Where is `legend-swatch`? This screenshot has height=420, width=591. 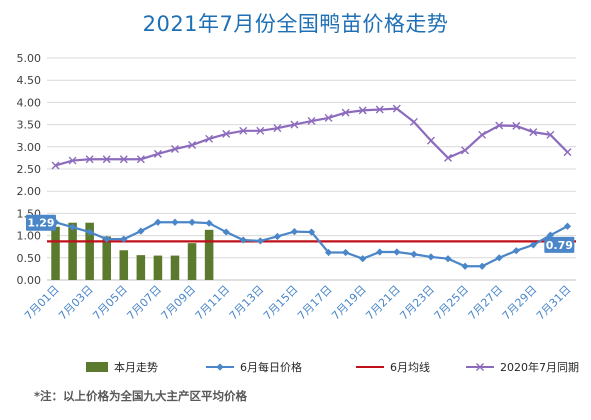 legend-swatch is located at coordinates (97, 367).